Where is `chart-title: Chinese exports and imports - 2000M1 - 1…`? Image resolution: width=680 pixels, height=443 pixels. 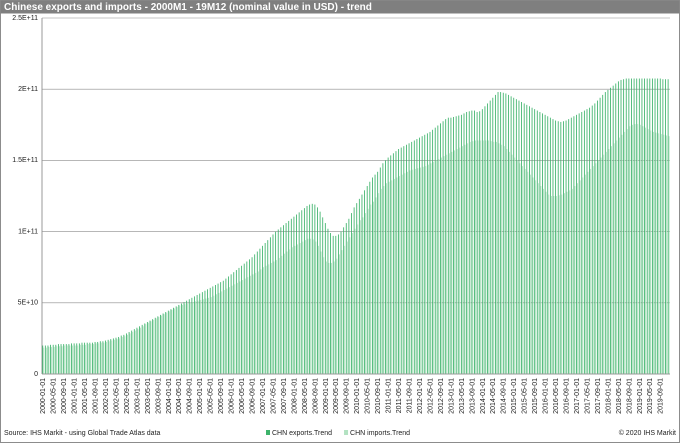 chart-title: Chinese exports and imports - 2000M1 - 1… is located at coordinates (188, 7).